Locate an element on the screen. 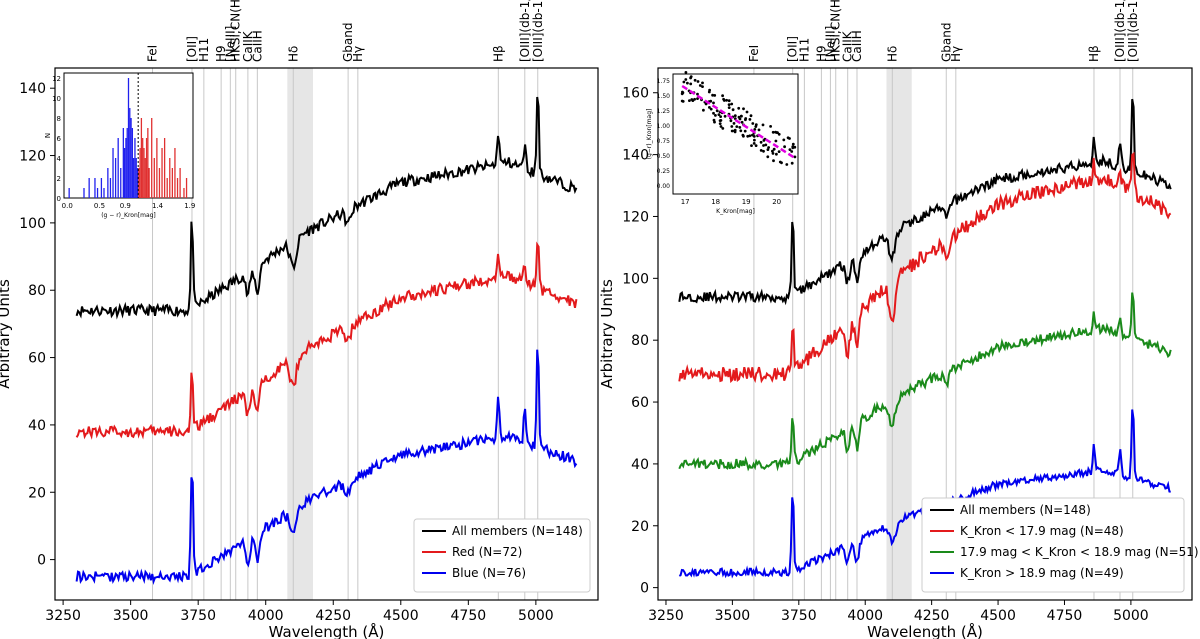 This screenshot has width=1200, height=639. marker-label: CaIIK is located at coordinates (848, 46).